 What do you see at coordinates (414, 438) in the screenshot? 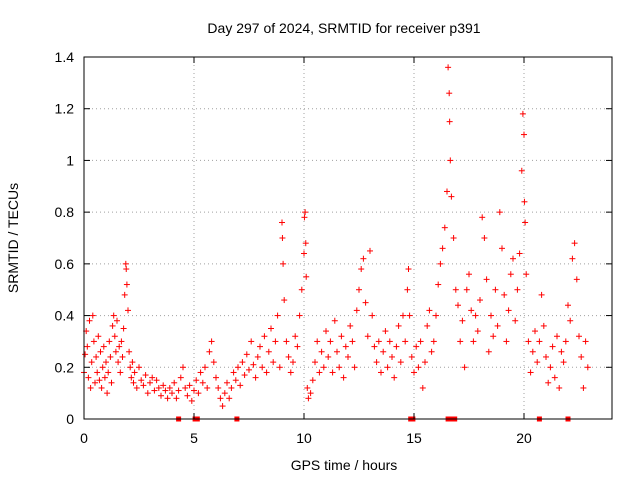
I see `x-tick-label: 15` at bounding box center [414, 438].